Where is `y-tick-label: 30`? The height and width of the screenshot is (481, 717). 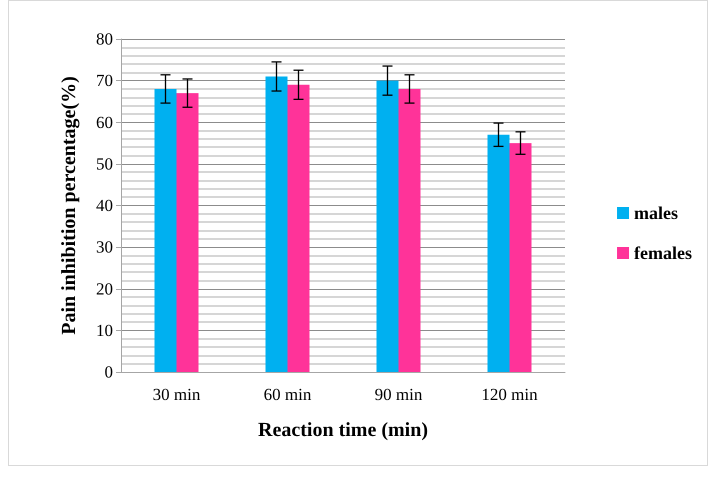 y-tick-label: 30 is located at coordinates (104, 247).